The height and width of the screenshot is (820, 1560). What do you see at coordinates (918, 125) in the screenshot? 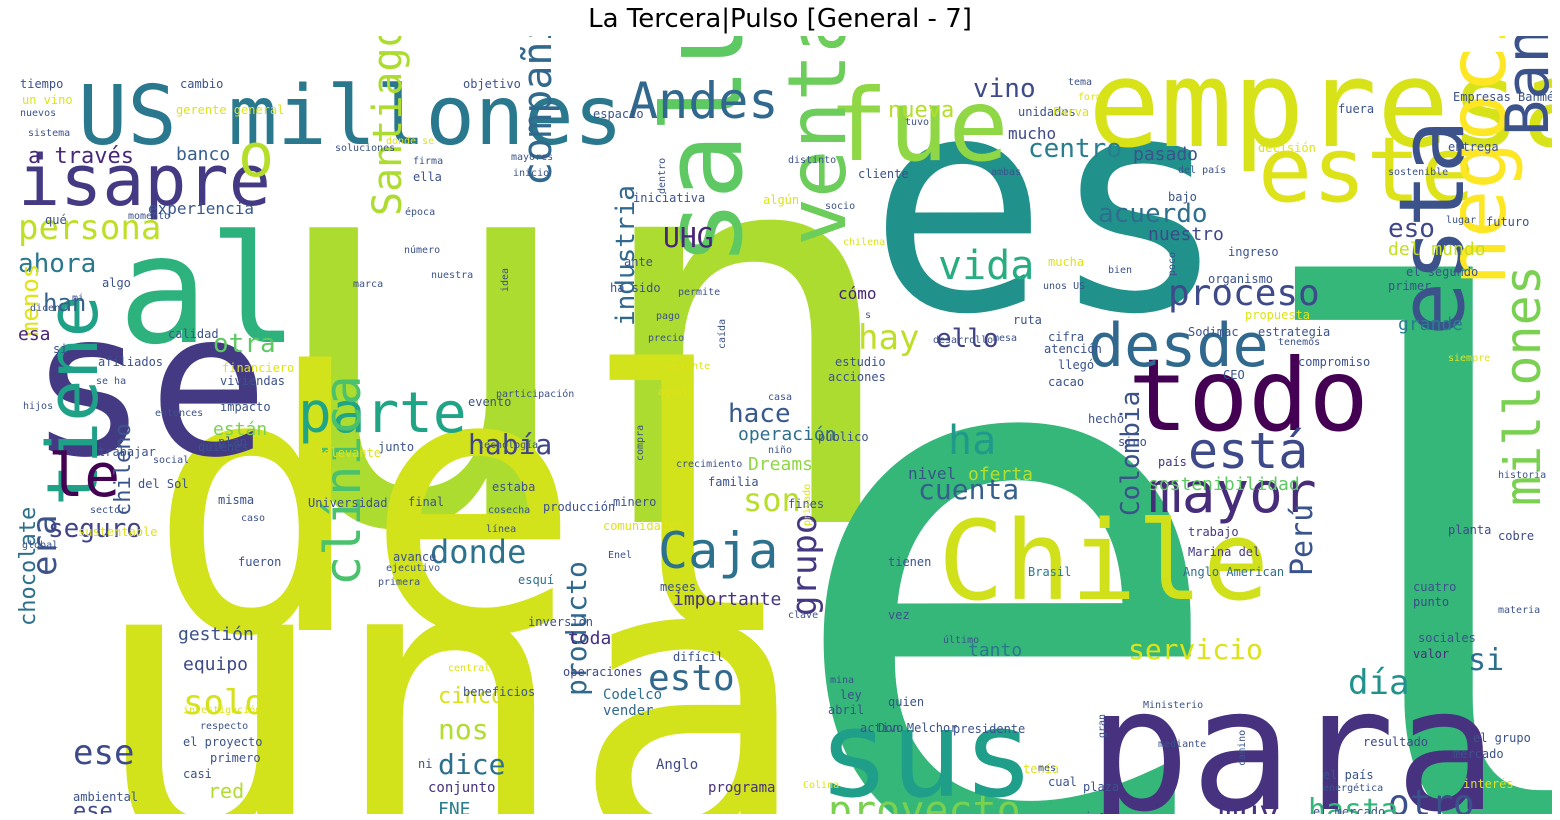
I see `cloud-word: fue` at bounding box center [918, 125].